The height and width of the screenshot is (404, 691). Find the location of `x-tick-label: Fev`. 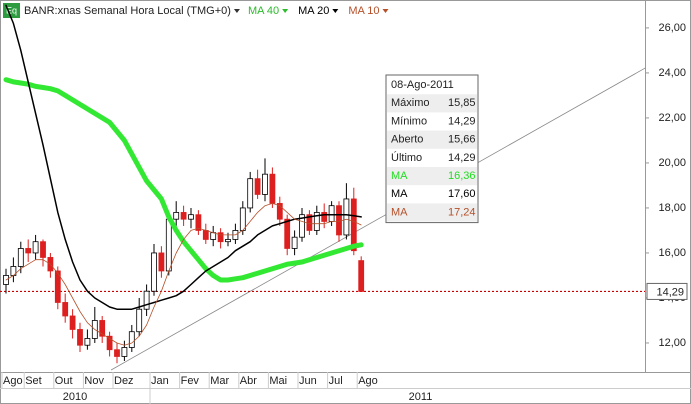

x-tick-label: Fev is located at coordinates (190, 381).